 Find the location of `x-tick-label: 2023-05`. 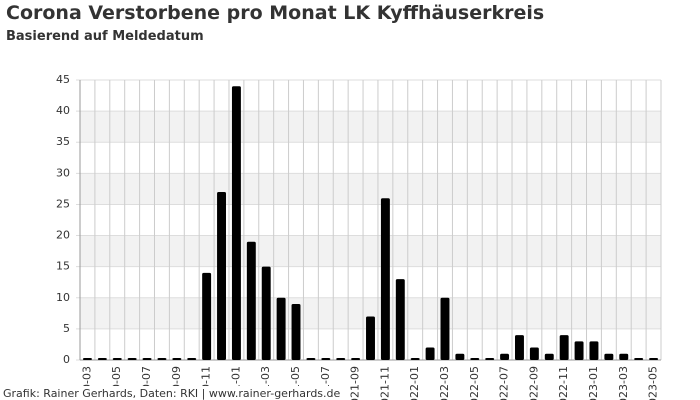

x-tick-label: 2023-05 is located at coordinates (653, 383).